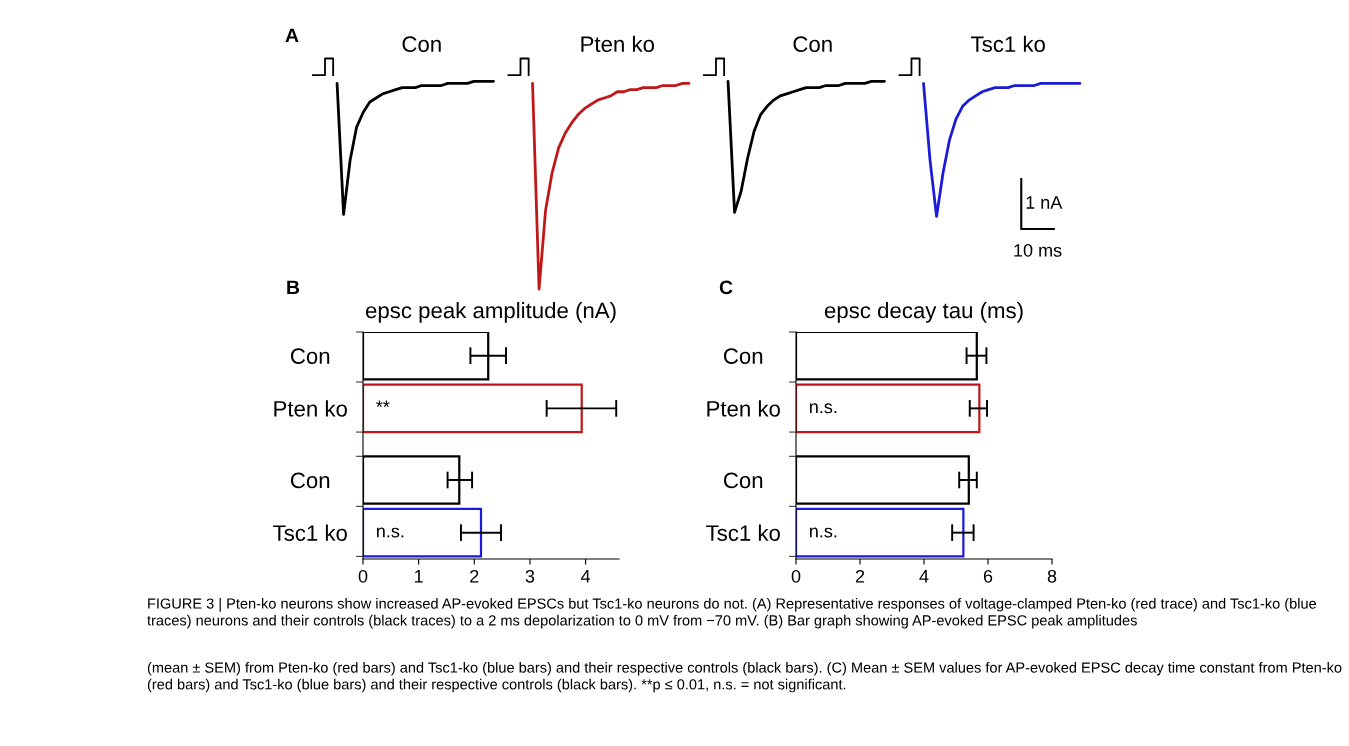 This screenshot has height=746, width=1349. Describe the element at coordinates (744, 677) in the screenshot. I see `text: (mean ± SEM) from Pten-ko (red bars) and Tsc1-ko (blue bars) and their respective controls (black bars). (C) Mean ± SEM values for AP-evoked EPSC decay time constant from Pten-ko (red bars) and Tsc1-ko (blue bars) and their respective controls (black bars). **p ≤ 0.01, n.s. = not significant.` at that location.